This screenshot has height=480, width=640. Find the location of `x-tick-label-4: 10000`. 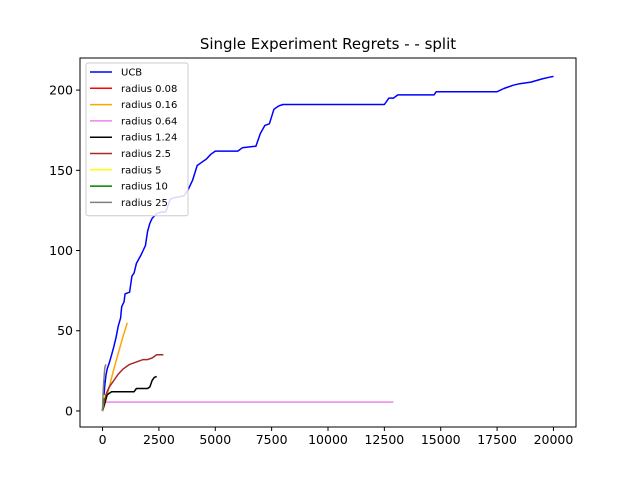

x-tick-label-4: 10000 is located at coordinates (328, 439).